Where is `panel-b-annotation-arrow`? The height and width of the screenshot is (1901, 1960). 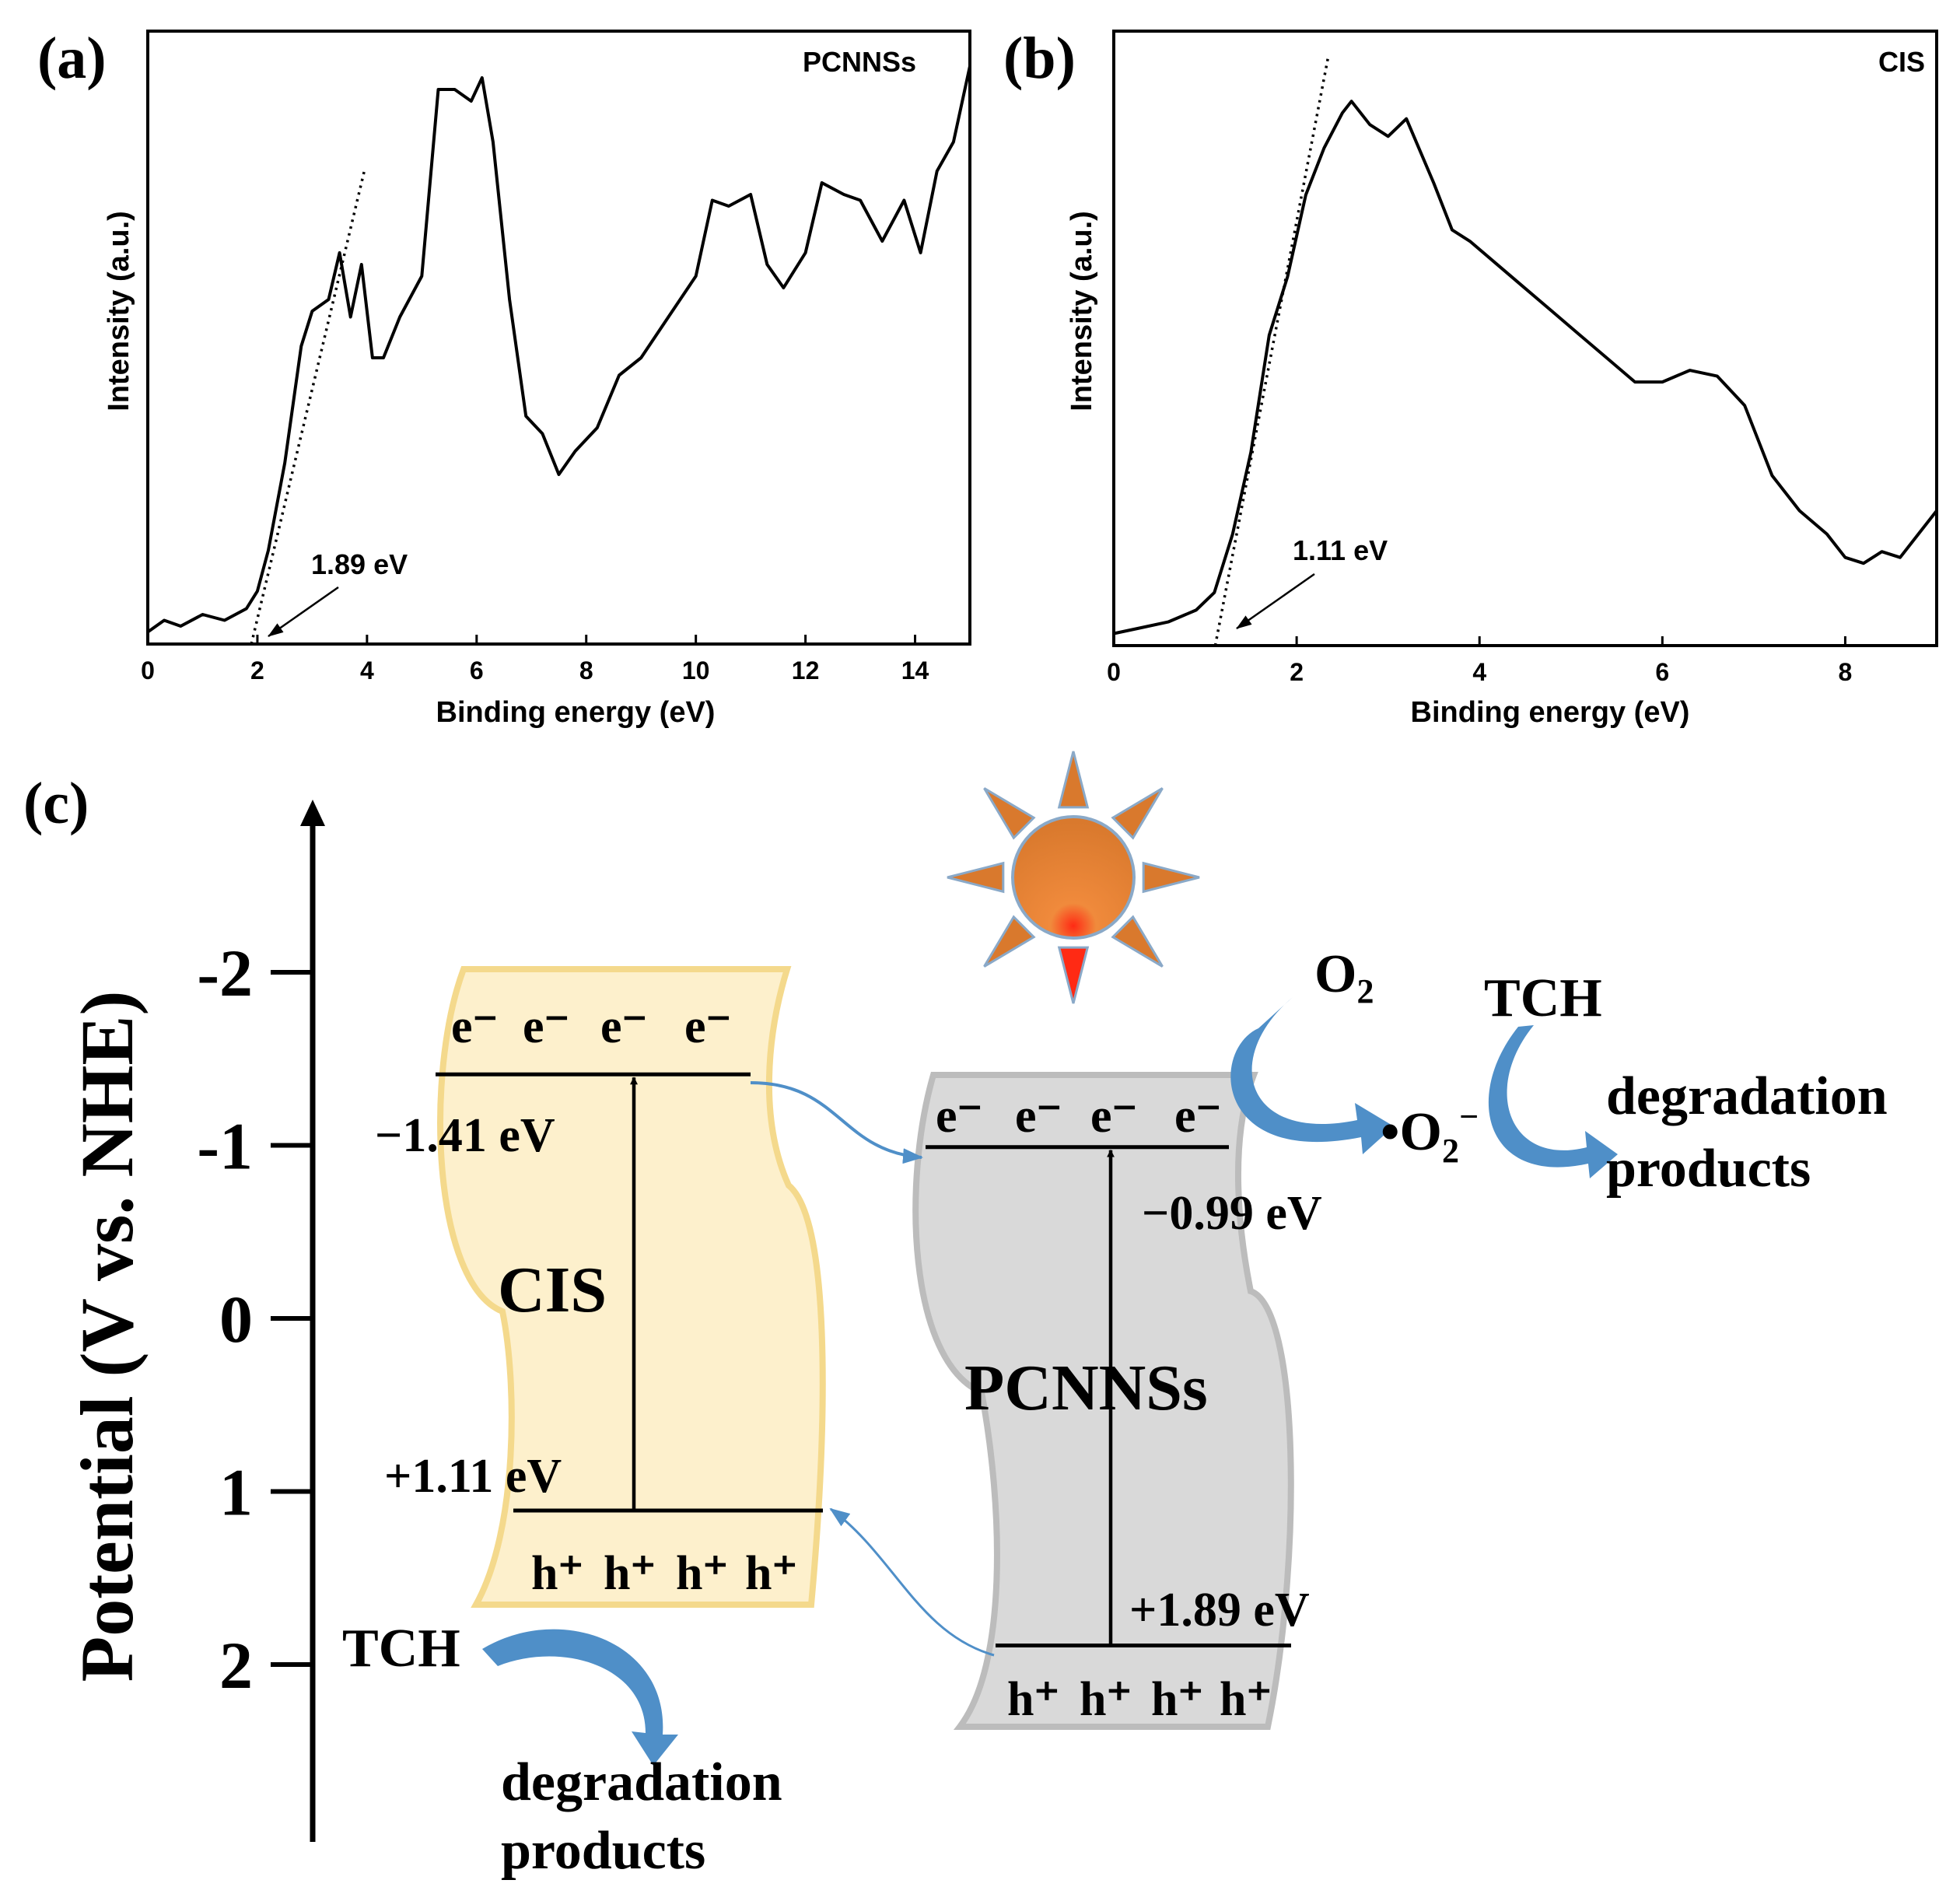 panel-b-annotation-arrow is located at coordinates (1276, 601).